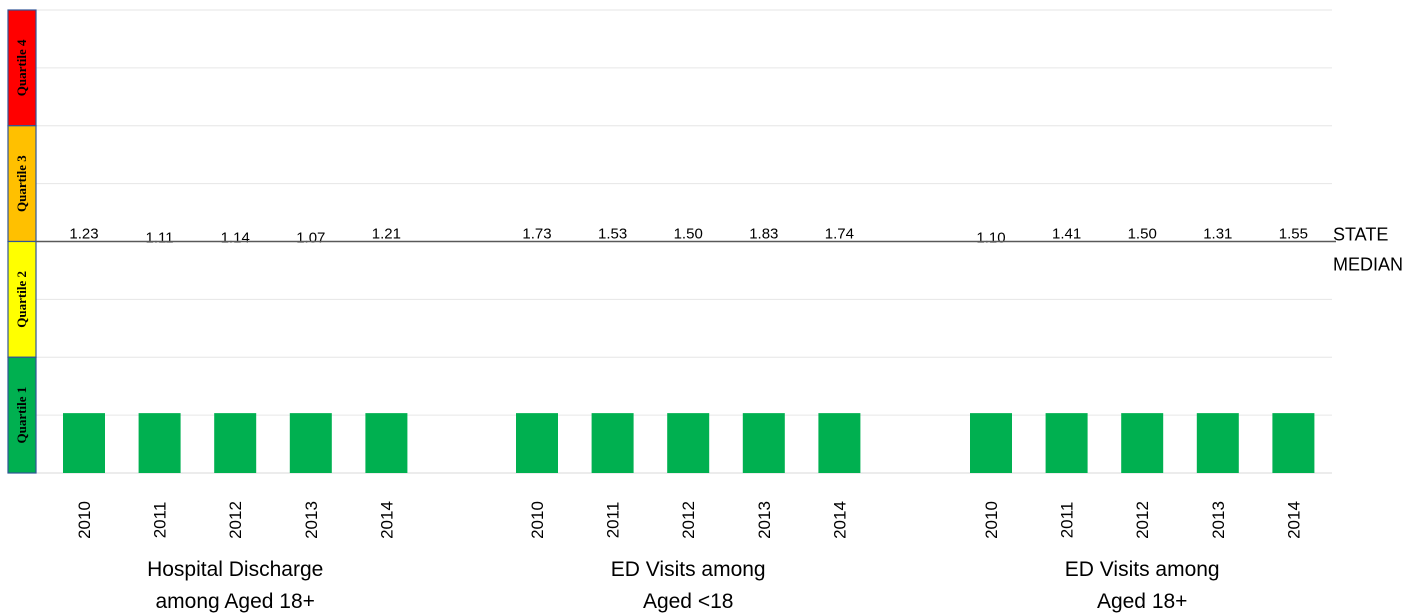  I want to click on quartile-label: Quartile 2, so click(21, 299).